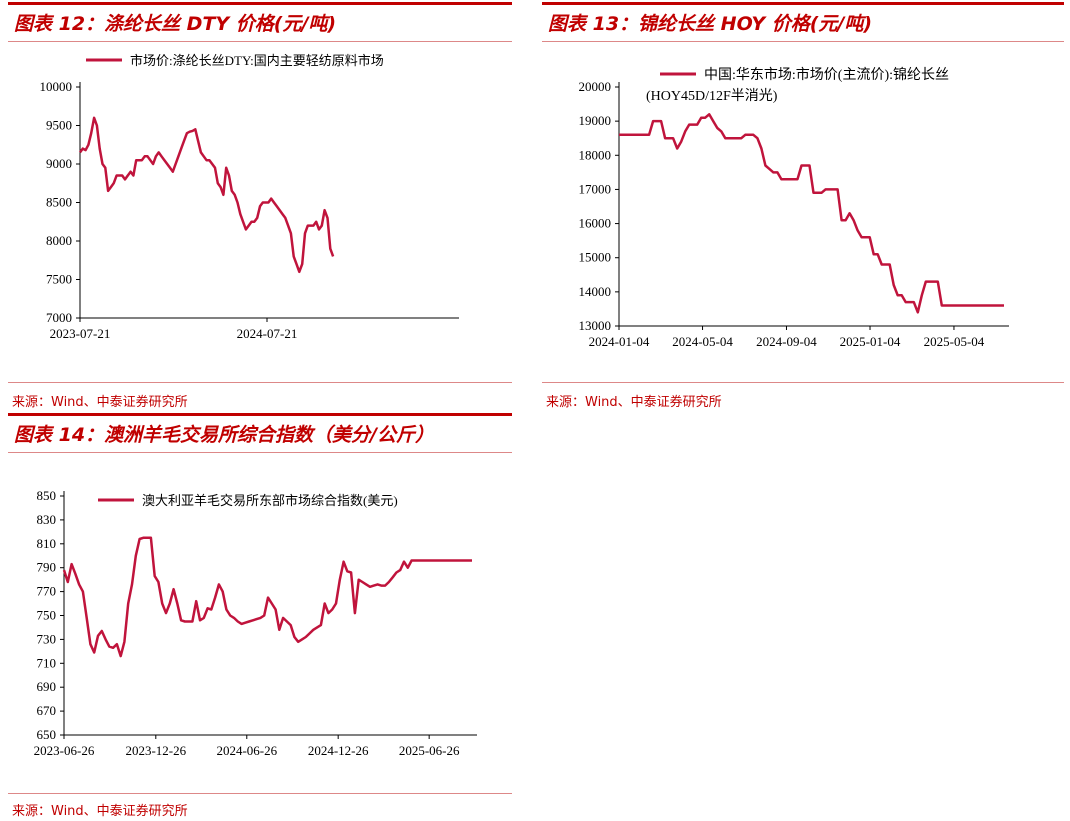  What do you see at coordinates (712, 96) in the screenshot?
I see `legend-label-cont: (HOY45D/12F半消光)` at bounding box center [712, 96].